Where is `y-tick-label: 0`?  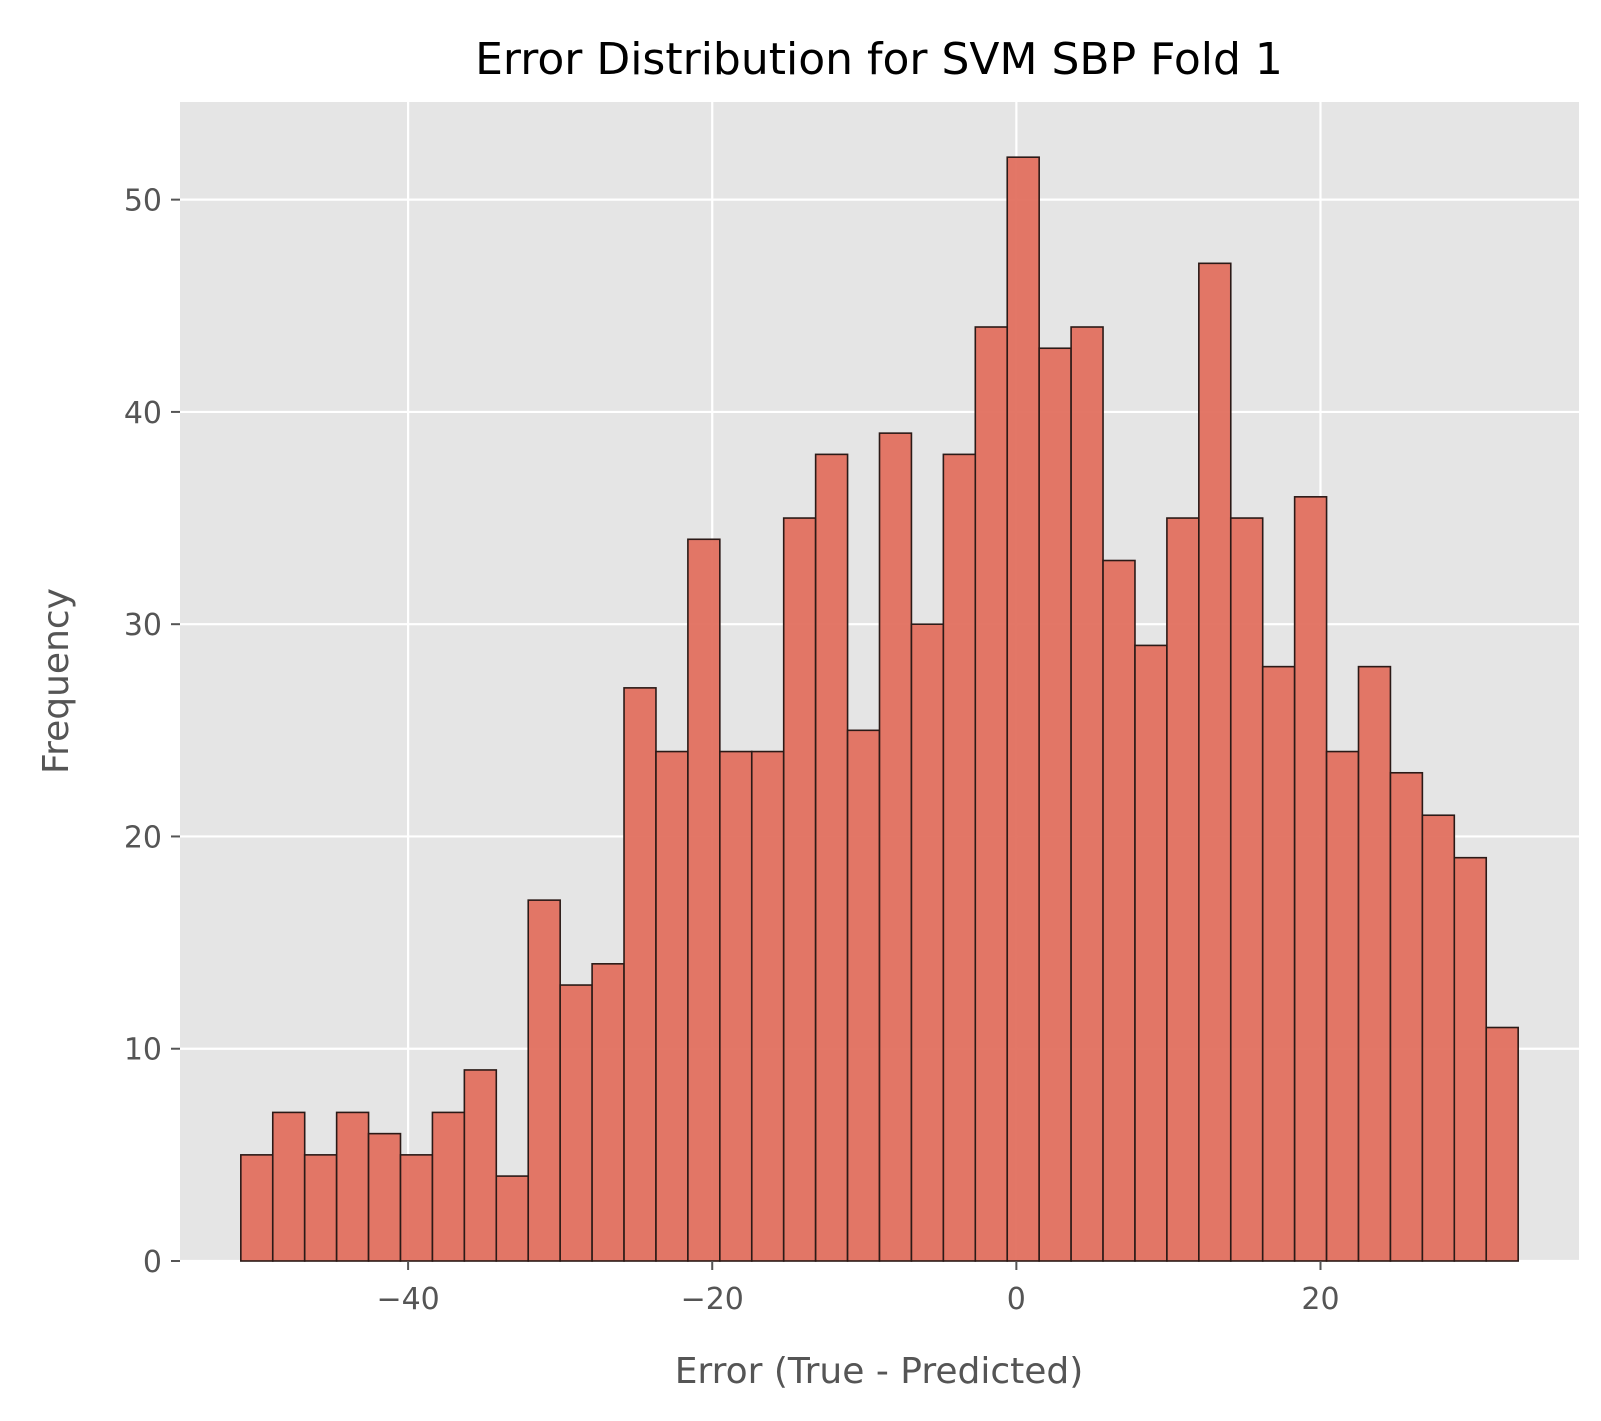 y-tick-label: 0 is located at coordinates (152, 1262).